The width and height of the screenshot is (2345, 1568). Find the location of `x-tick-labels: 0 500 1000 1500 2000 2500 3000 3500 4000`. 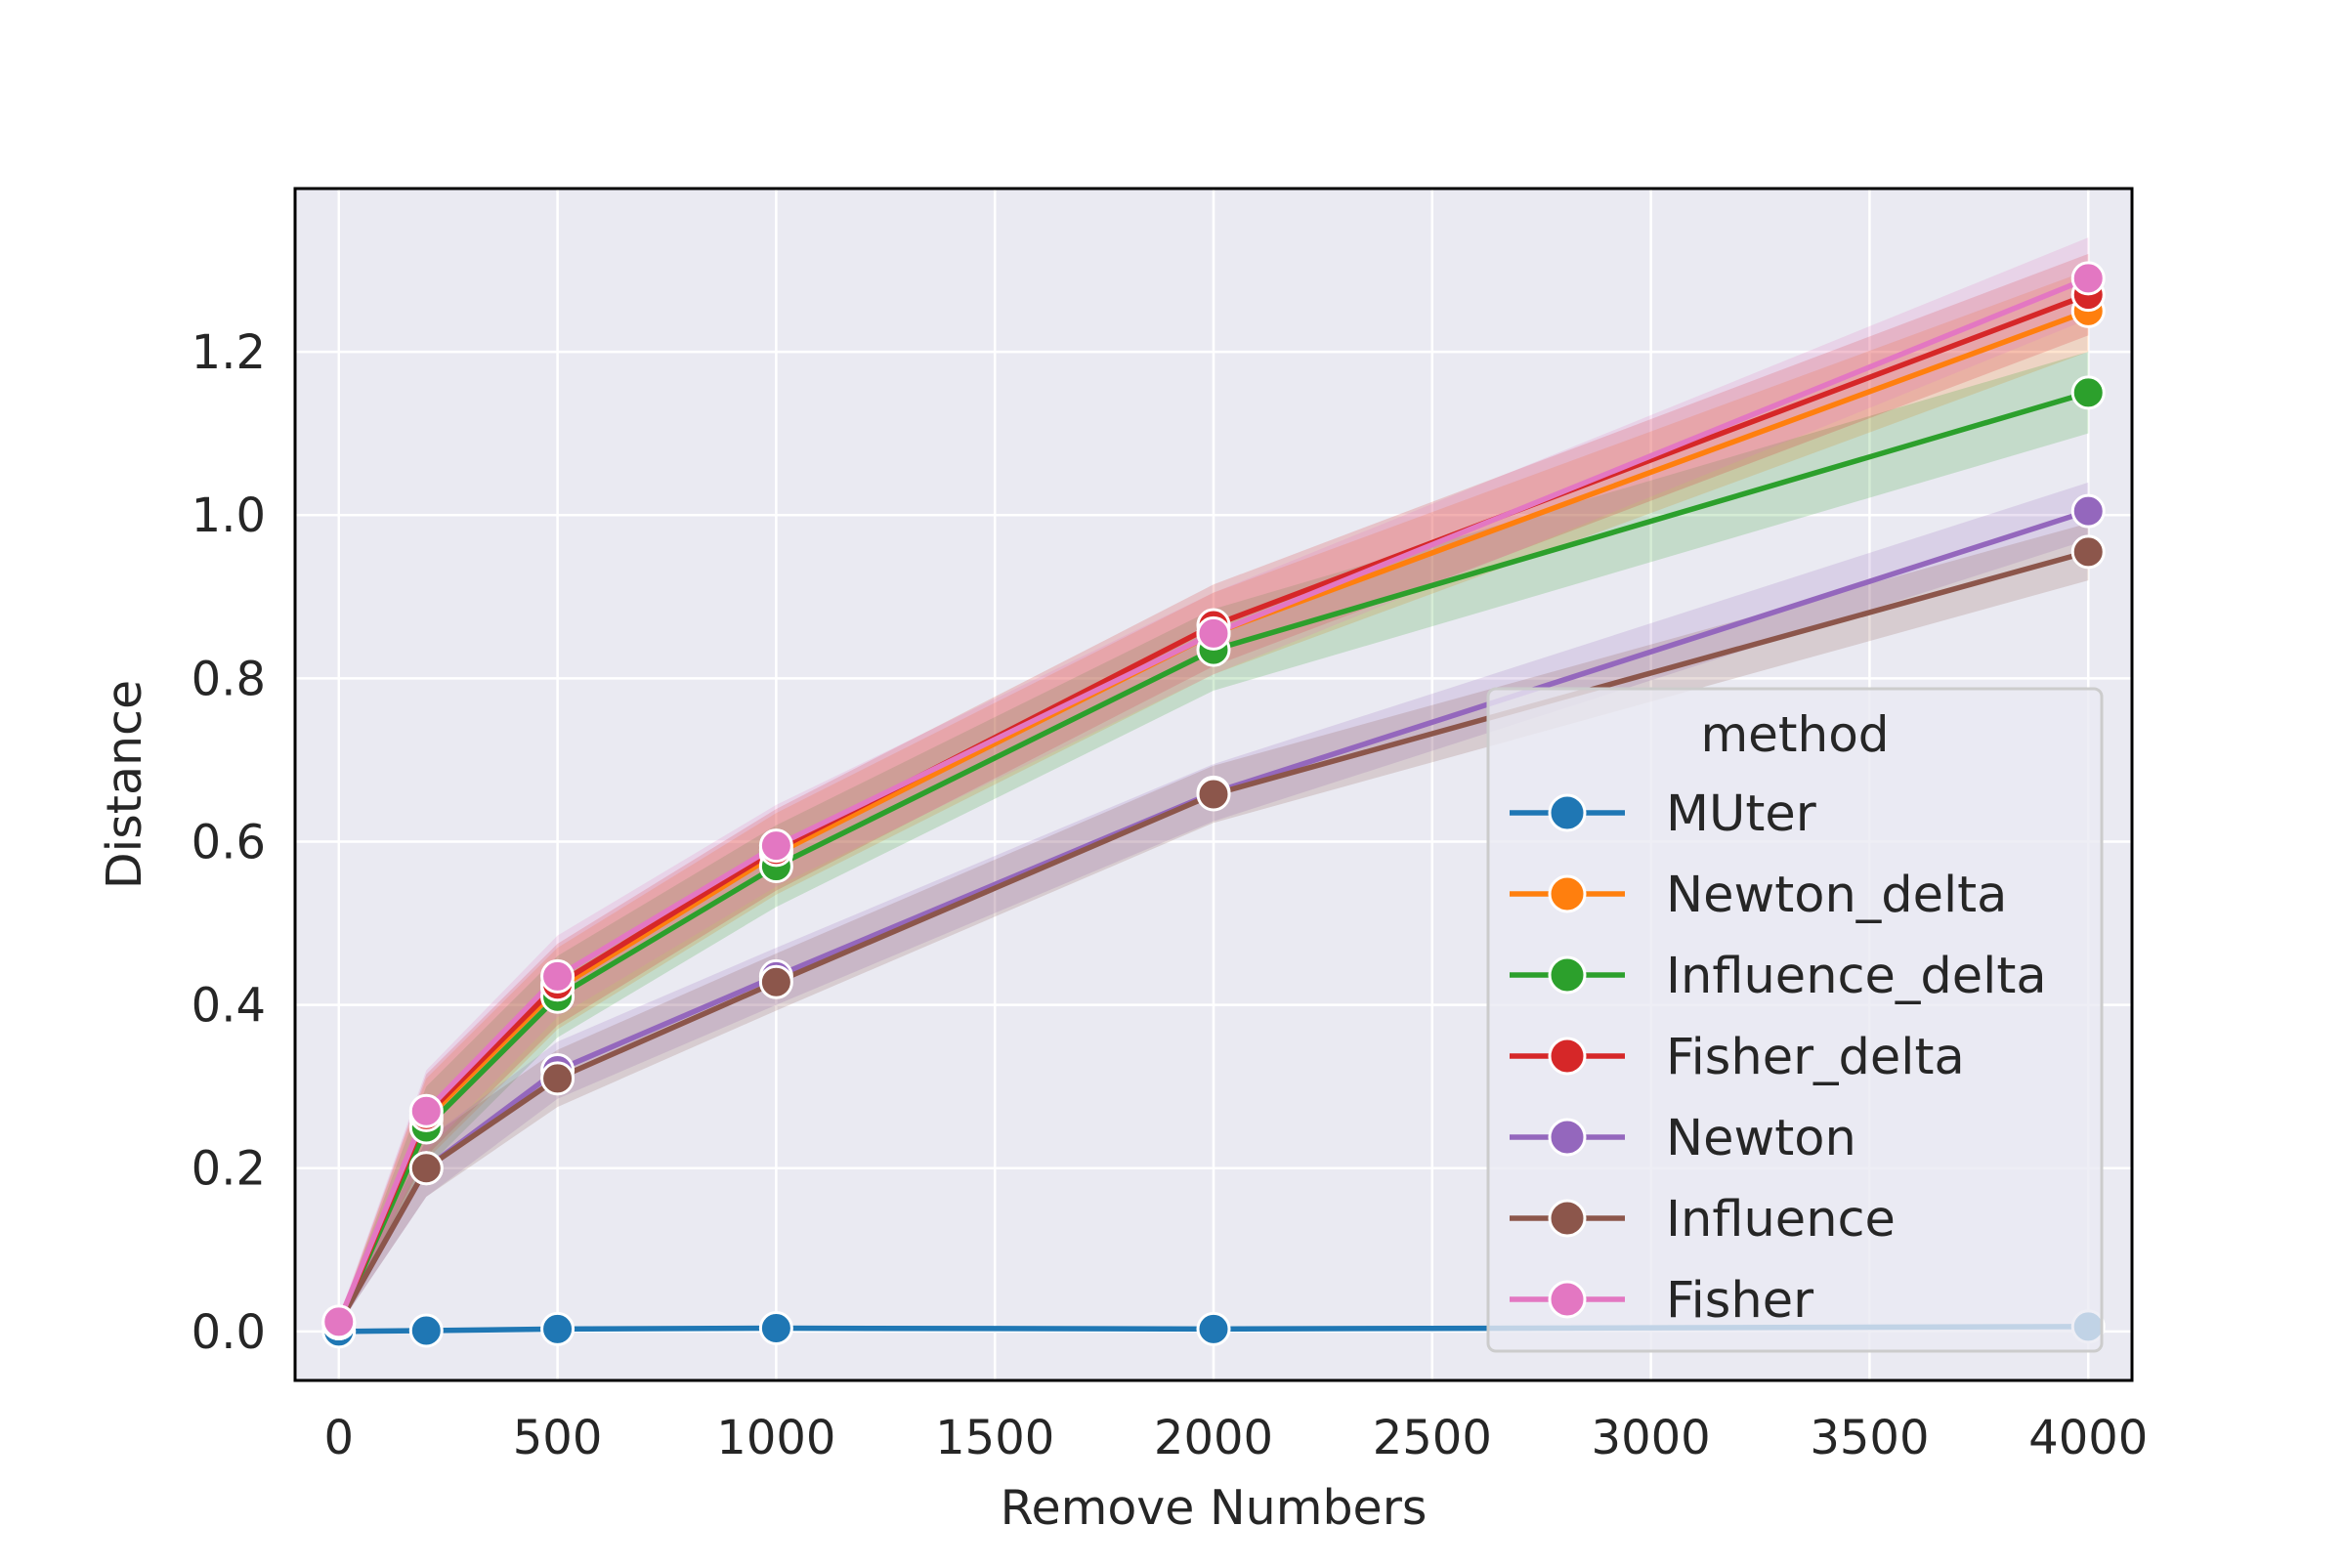

x-tick-labels: 0 500 1000 1500 2000 2500 3000 3500 4000 is located at coordinates (1235, 1438).